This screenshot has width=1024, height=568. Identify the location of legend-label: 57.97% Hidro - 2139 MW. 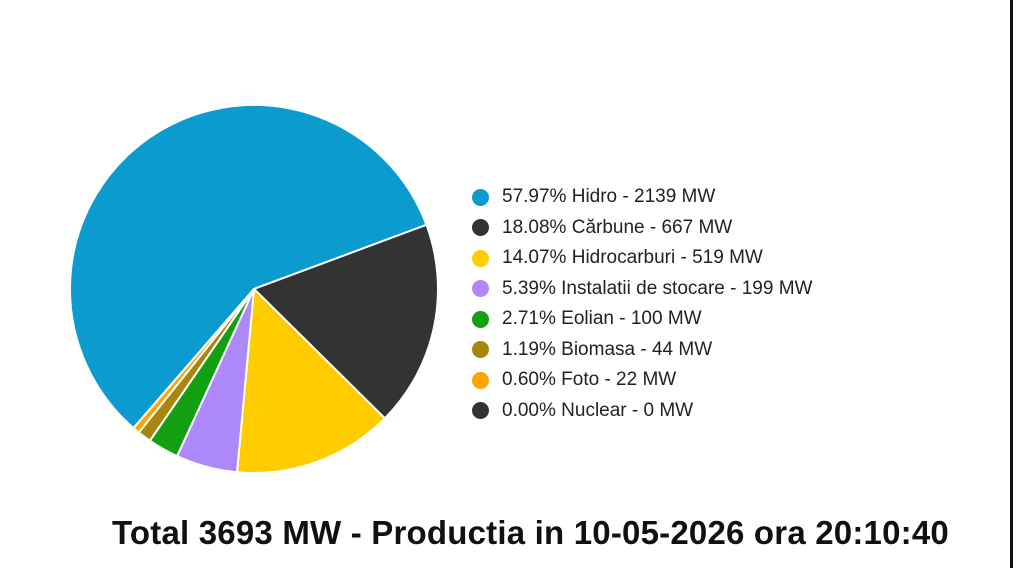
(609, 197).